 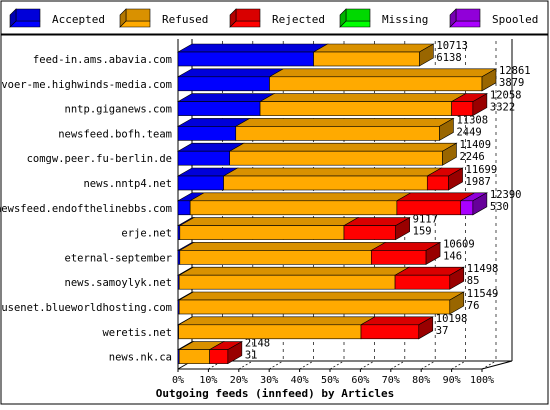 I want to click on legend-item-rejected: Rejected, so click(x=277, y=18).